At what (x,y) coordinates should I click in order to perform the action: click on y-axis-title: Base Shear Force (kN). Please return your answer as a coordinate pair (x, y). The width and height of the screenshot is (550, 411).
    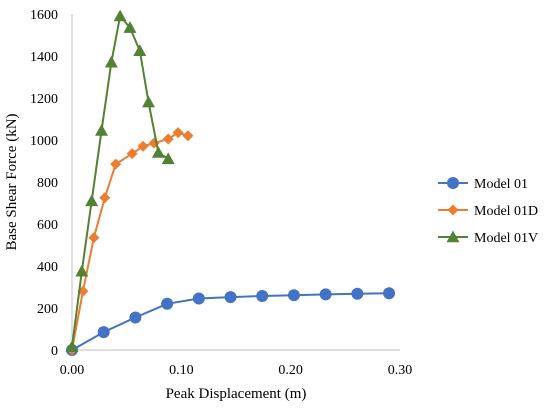
    Looking at the image, I should click on (12, 181).